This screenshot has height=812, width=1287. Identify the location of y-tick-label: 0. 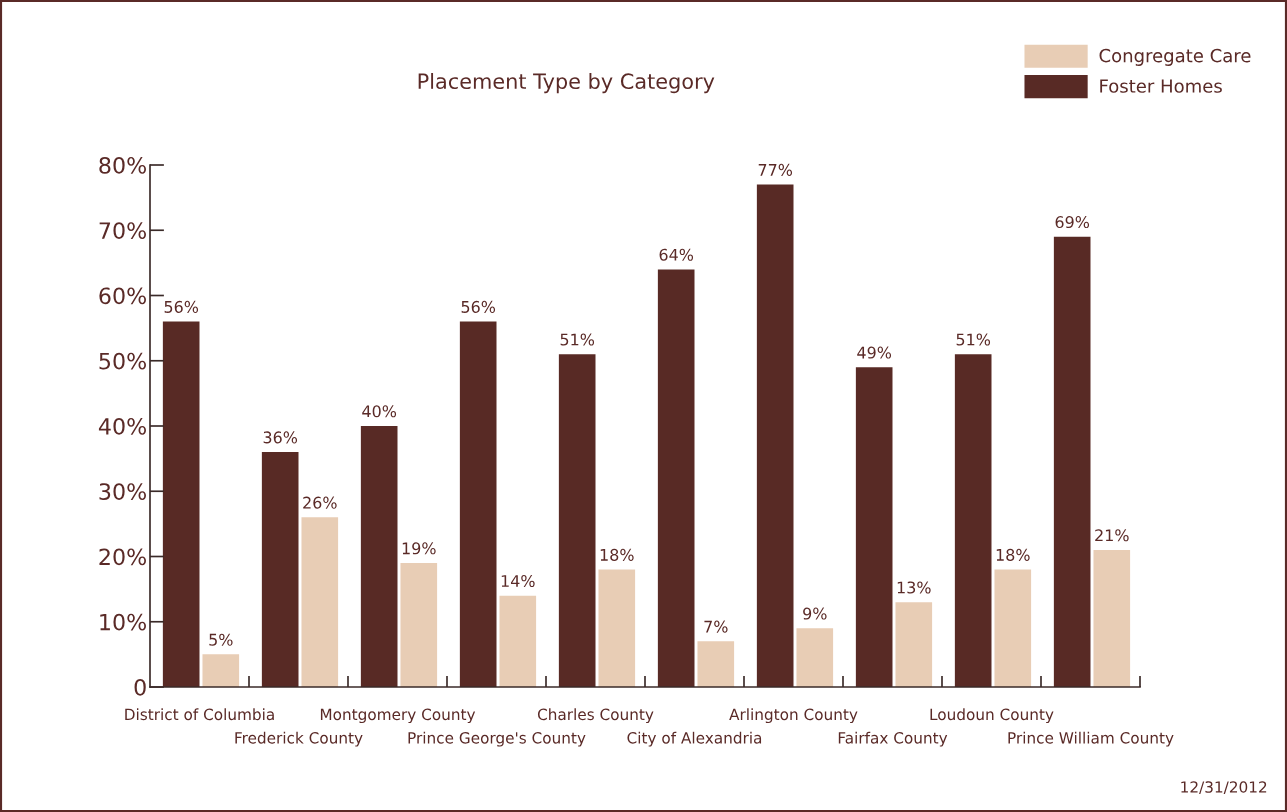
(140, 687).